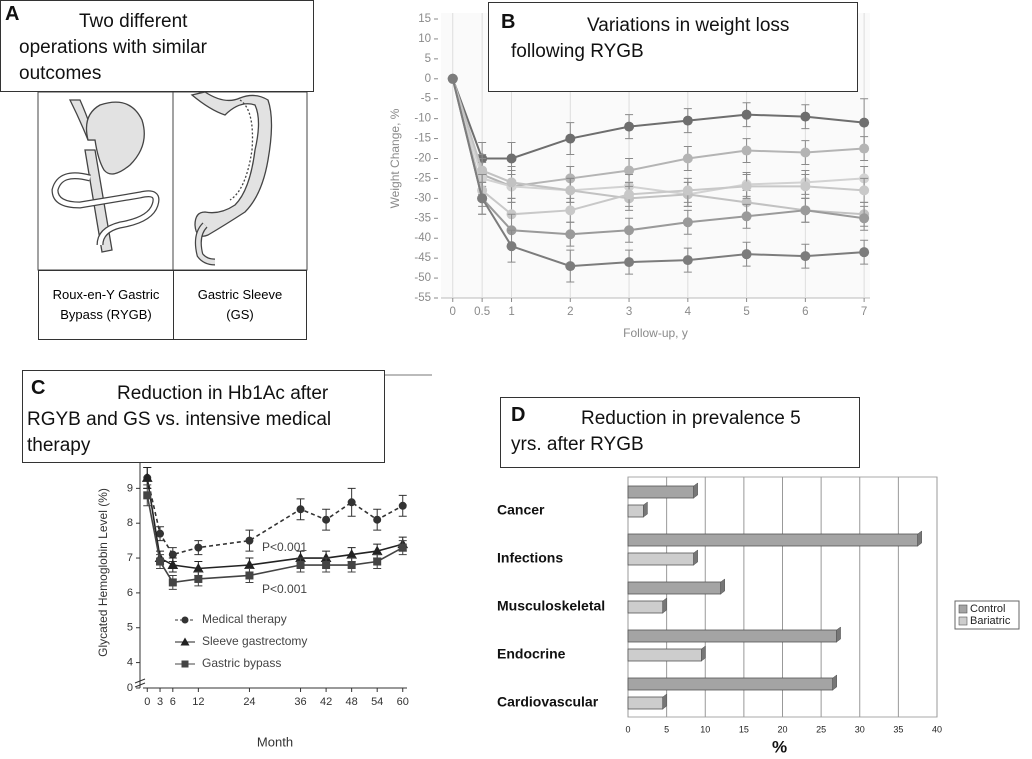 The height and width of the screenshot is (759, 1032). What do you see at coordinates (428, 79) in the screenshot?
I see `y-tick-label: 0` at bounding box center [428, 79].